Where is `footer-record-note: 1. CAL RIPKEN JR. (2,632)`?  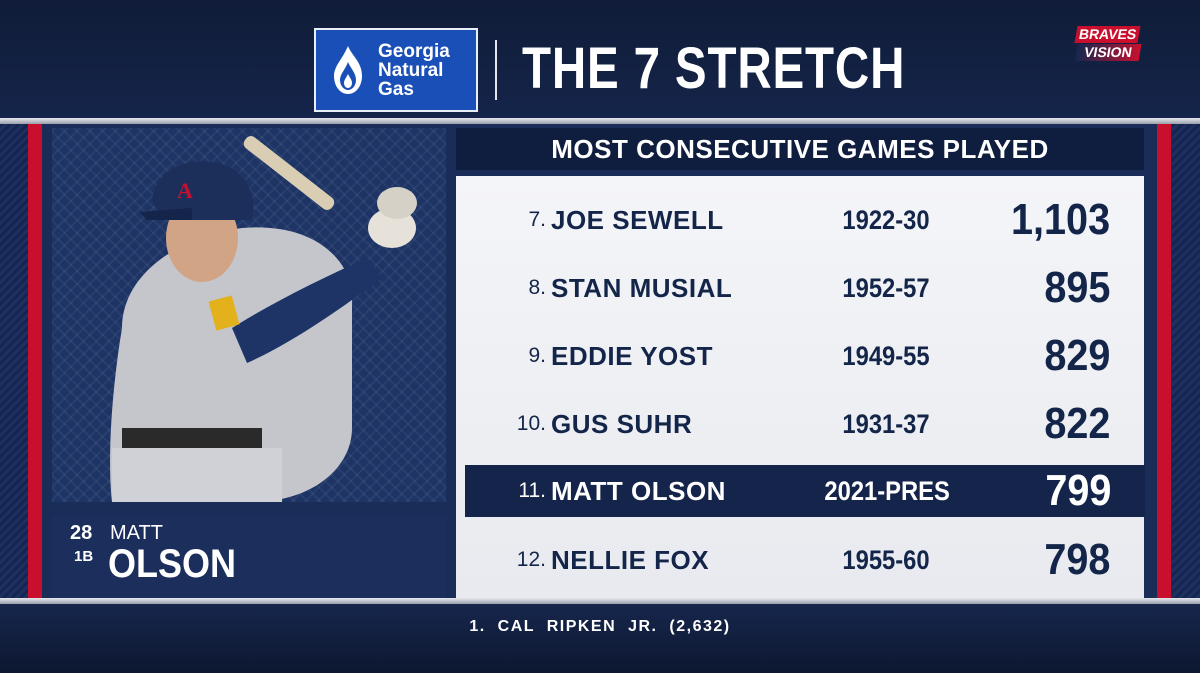
footer-record-note: 1. CAL RIPKEN JR. (2,632) is located at coordinates (600, 626).